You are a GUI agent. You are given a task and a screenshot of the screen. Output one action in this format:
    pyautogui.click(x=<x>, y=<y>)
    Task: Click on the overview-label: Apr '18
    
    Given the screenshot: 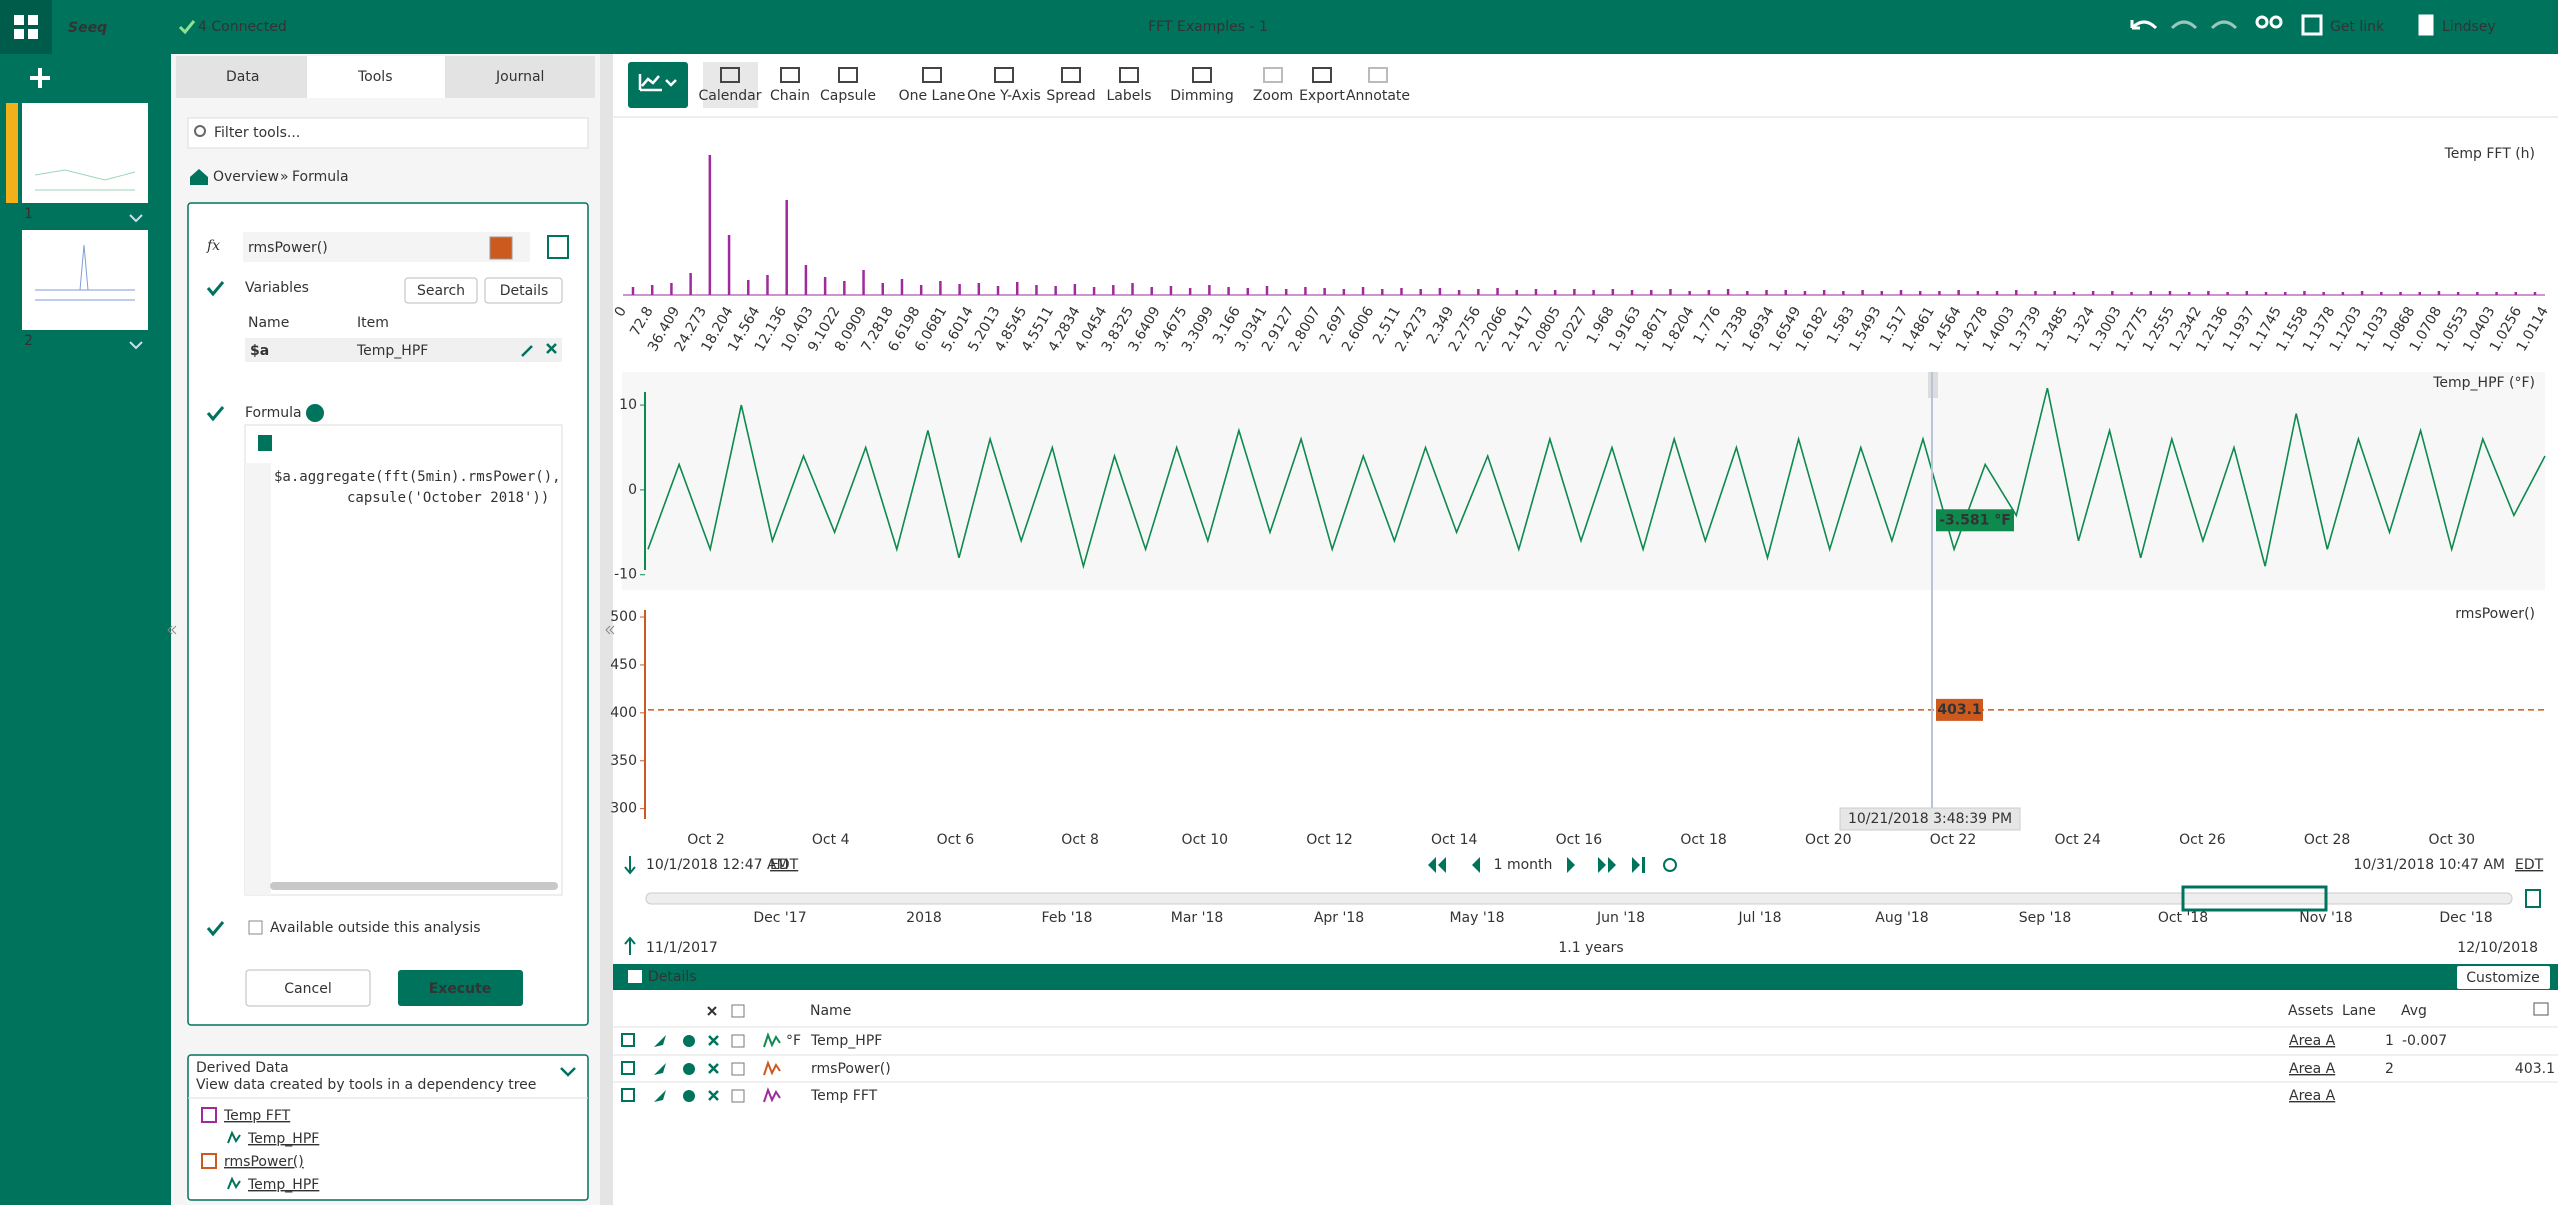 What is the action you would take?
    pyautogui.click(x=1339, y=918)
    